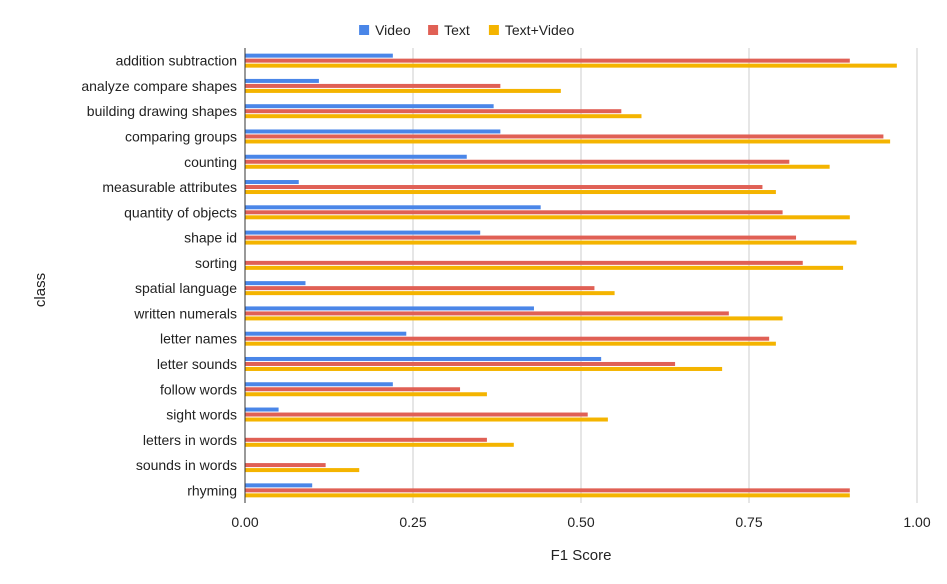 Image resolution: width=947 pixels, height=584 pixels. I want to click on category-label: spatial language, so click(186, 288).